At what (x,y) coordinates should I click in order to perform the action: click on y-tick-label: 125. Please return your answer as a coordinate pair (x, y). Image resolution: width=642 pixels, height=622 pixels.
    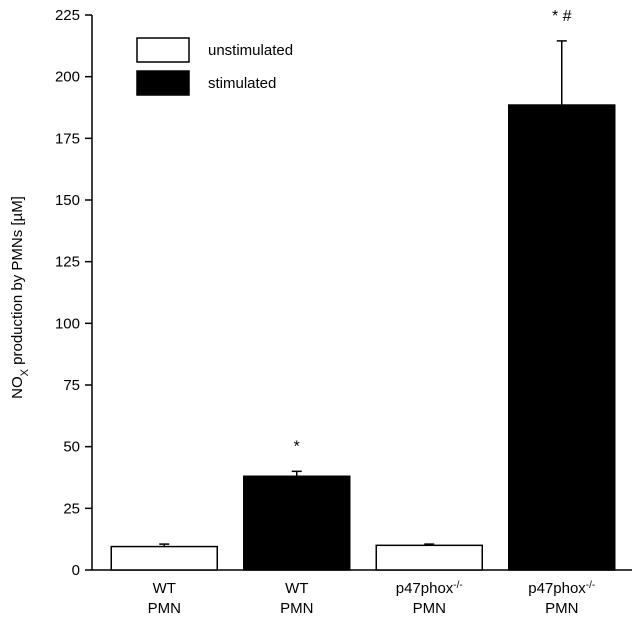
    Looking at the image, I should click on (67, 262).